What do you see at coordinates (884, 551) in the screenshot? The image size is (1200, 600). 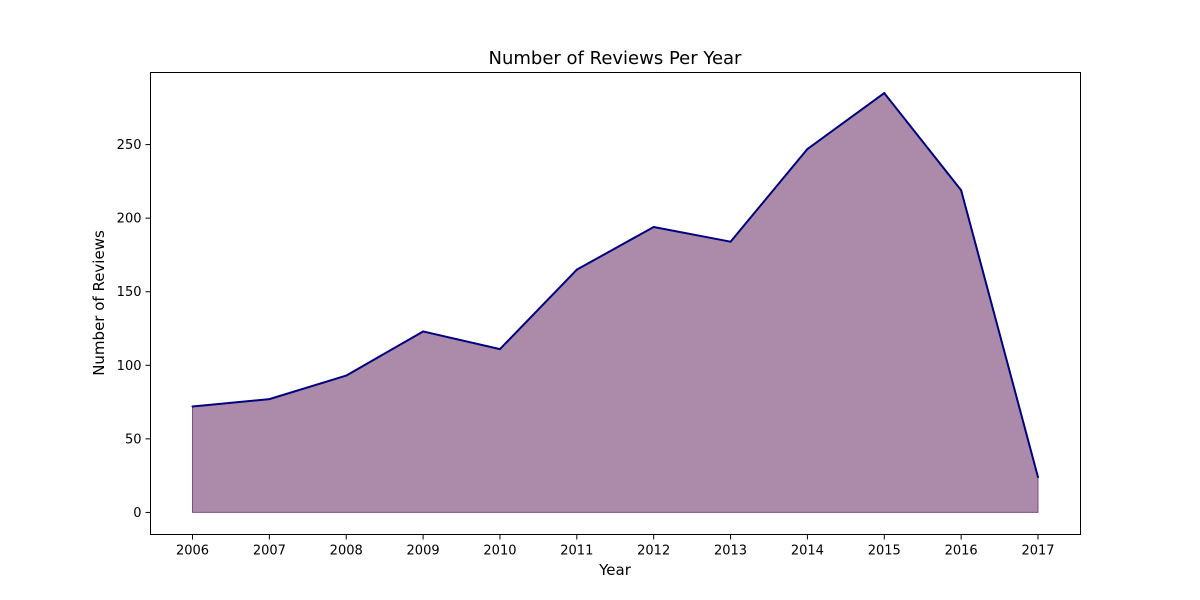 I see `x-tick-label: 2015` at bounding box center [884, 551].